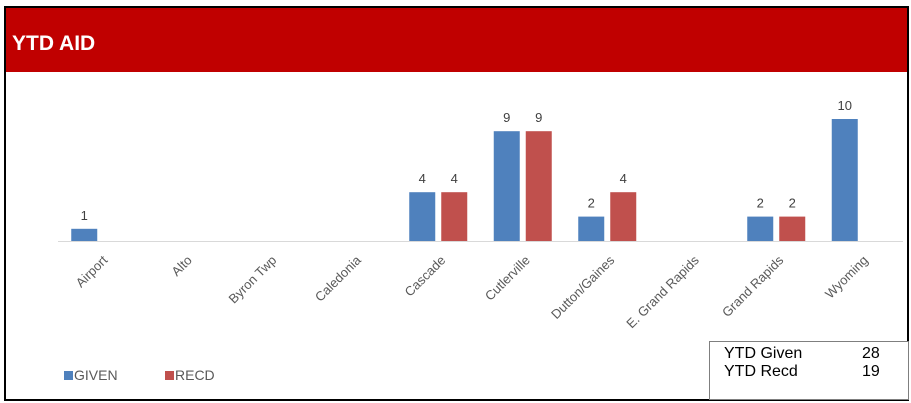  Describe the element at coordinates (454, 178) in the screenshot. I see `data-label-recd-cascade: 4` at that location.